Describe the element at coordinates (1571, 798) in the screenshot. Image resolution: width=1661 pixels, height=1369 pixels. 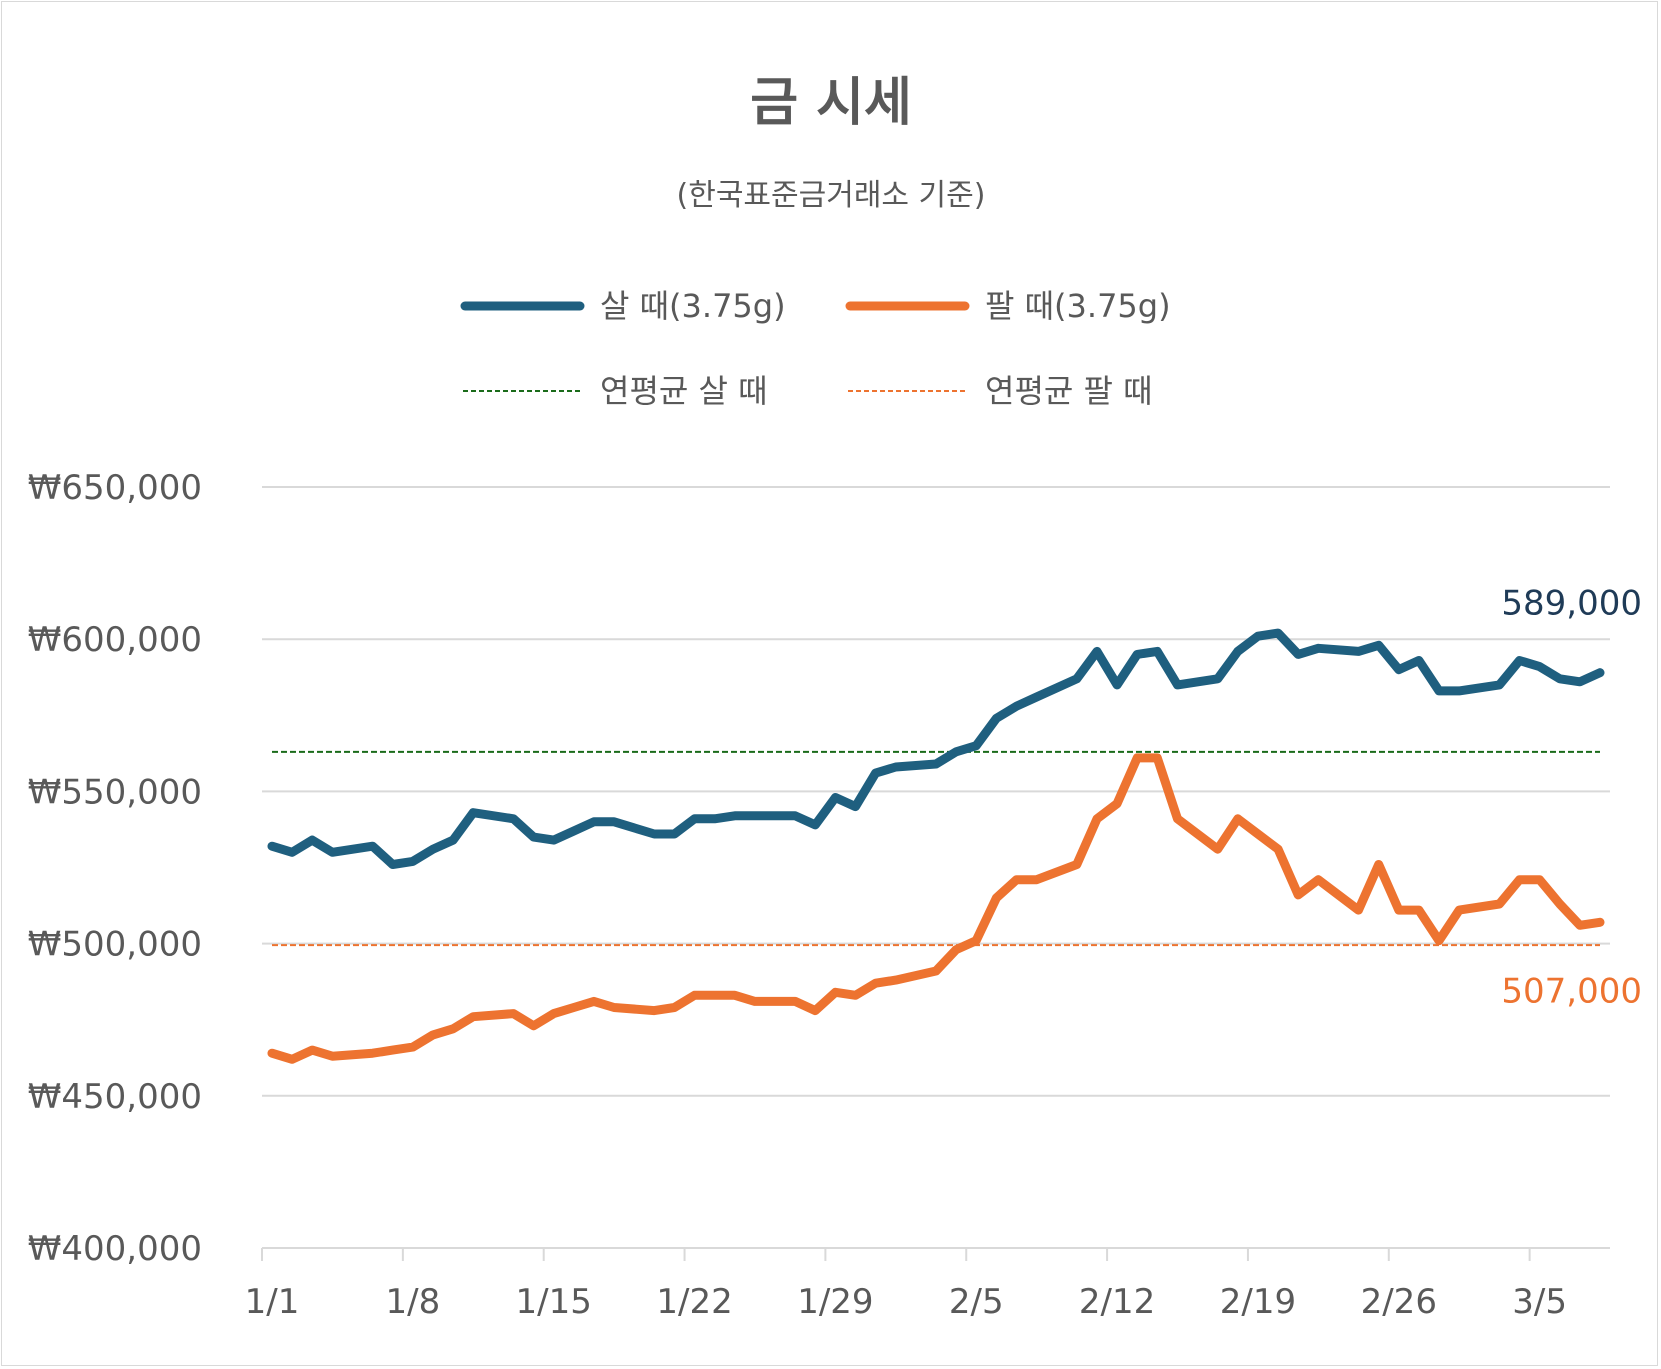
I see `end-labels: 589,000 507,000` at that location.